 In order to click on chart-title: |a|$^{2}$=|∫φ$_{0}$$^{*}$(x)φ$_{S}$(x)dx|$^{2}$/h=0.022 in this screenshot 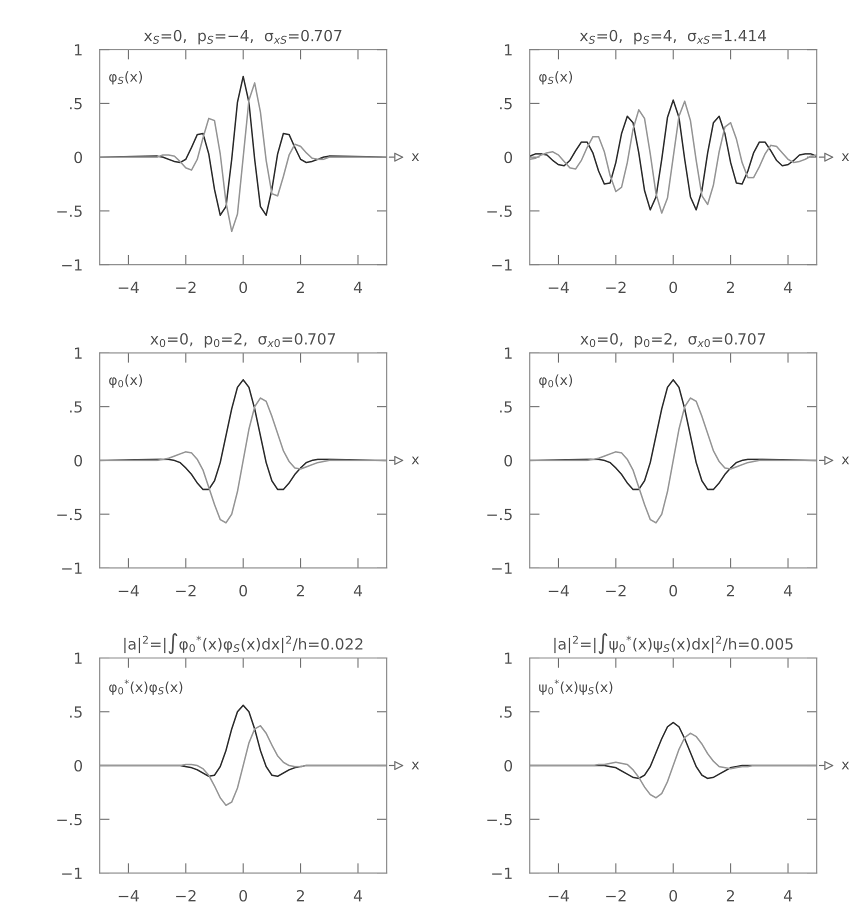, I will do `click(243, 643)`.